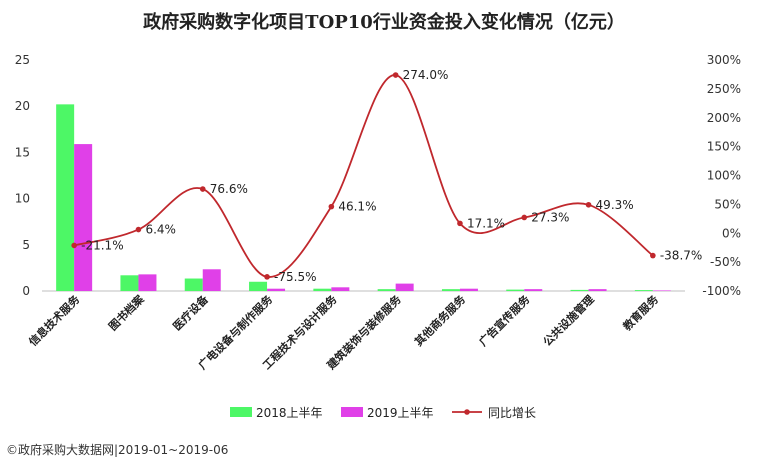 This screenshot has width=768, height=469. I want to click on right-axis-tick-label: -100%, so click(721, 291).